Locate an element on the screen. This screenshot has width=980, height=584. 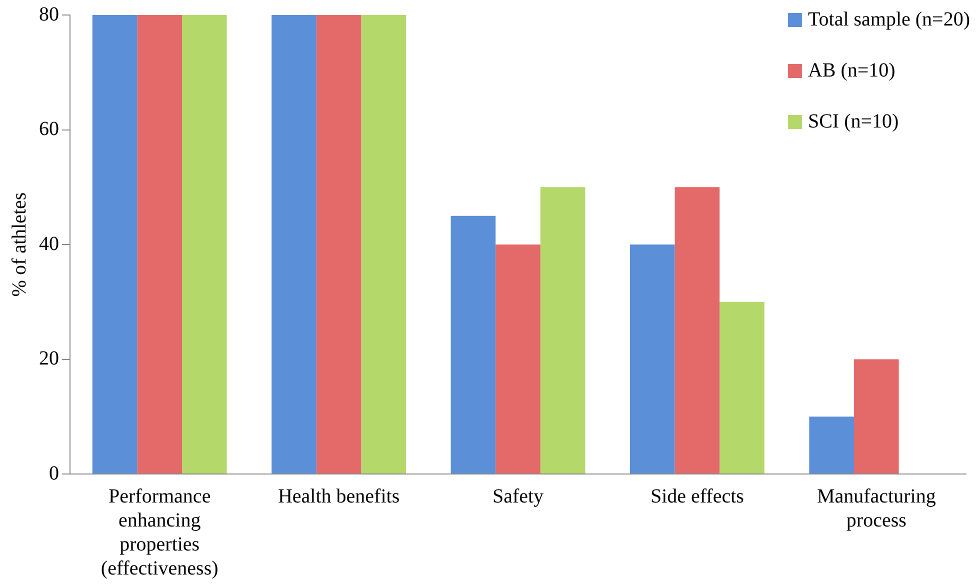
x-tick-label: Manufacturing process is located at coordinates (876, 508).